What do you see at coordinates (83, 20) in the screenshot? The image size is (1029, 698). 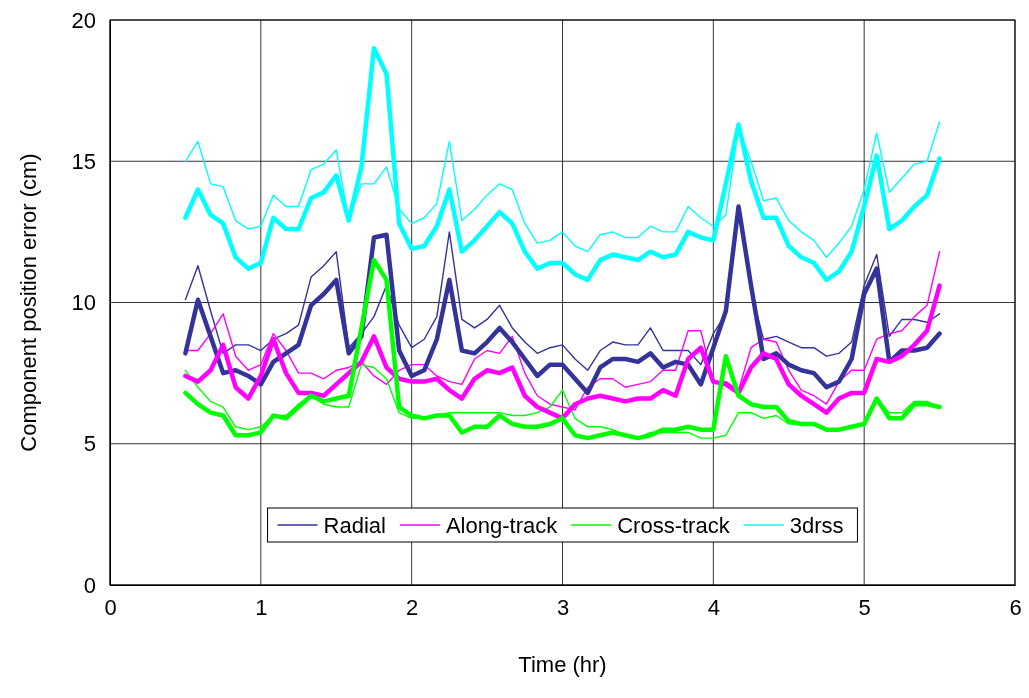 I see `y-tick-label: 20` at bounding box center [83, 20].